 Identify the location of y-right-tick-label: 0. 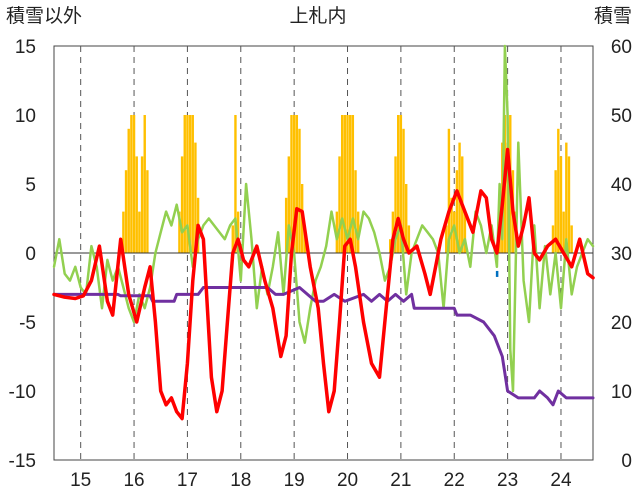
(626, 461).